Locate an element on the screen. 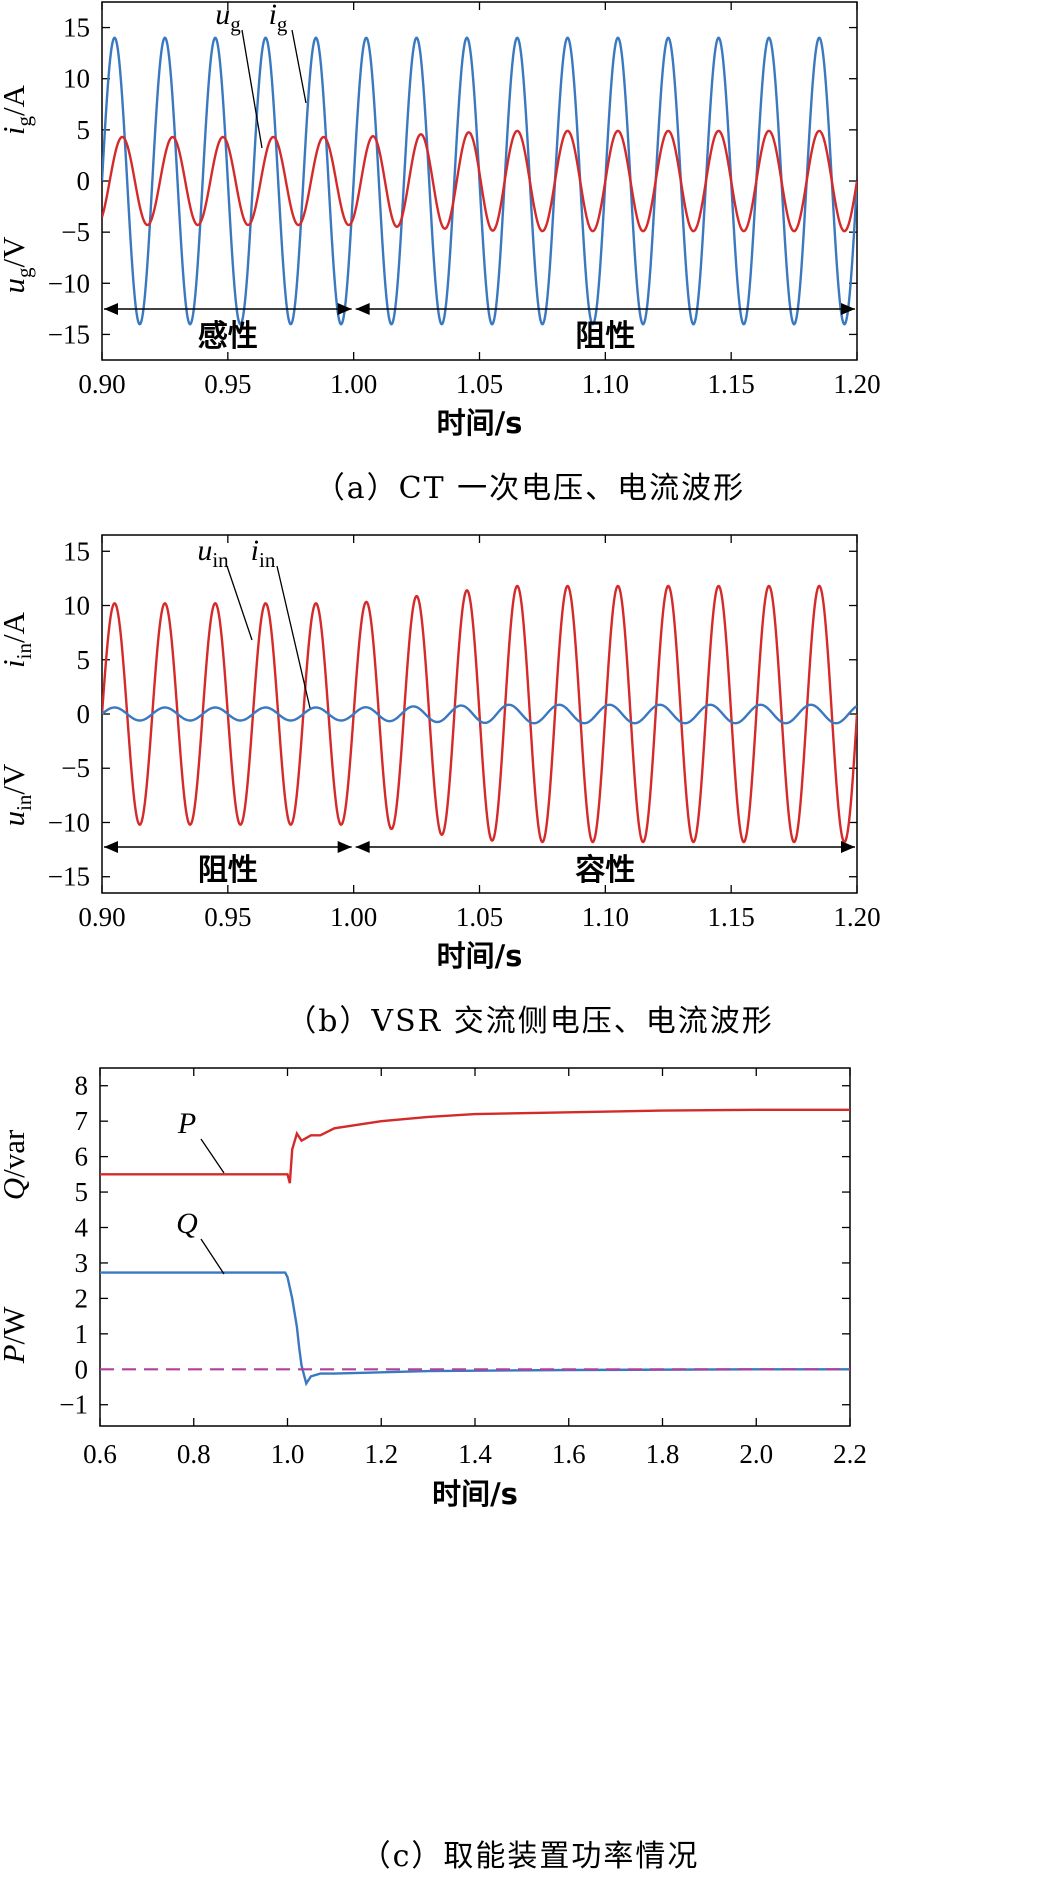 Image resolution: width=1061 pixels, height=1888 pixels. x-tick-label: 0.6 is located at coordinates (100, 1454).